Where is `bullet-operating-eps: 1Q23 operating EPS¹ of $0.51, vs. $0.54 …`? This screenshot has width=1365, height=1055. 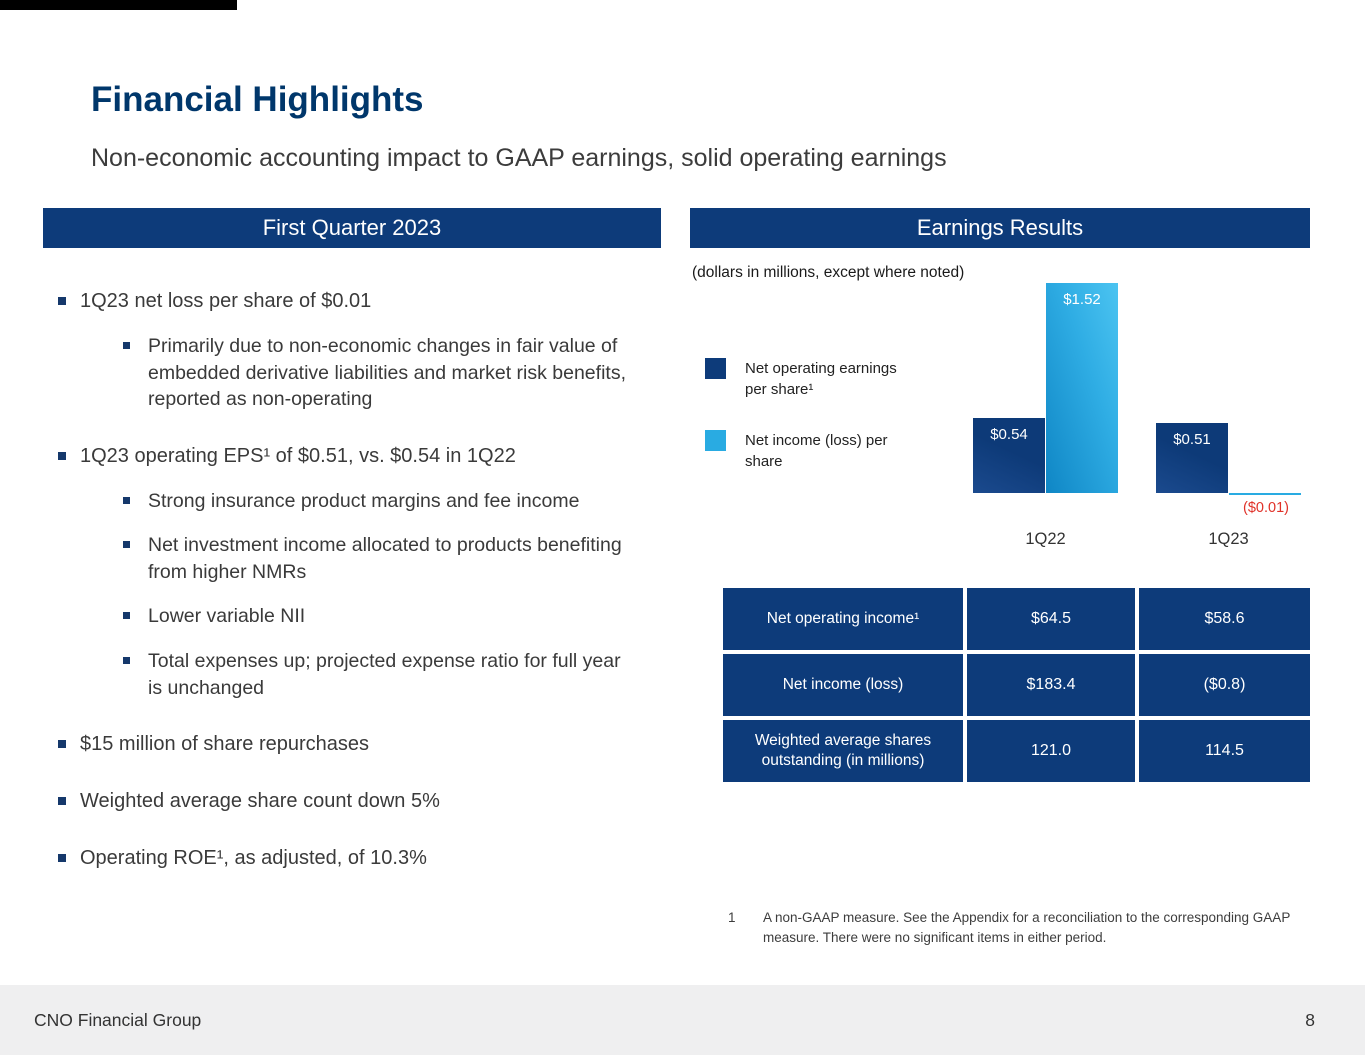
bullet-operating-eps: 1Q23 operating EPS¹ of $0.51, vs. $0.54 … is located at coordinates (359, 456).